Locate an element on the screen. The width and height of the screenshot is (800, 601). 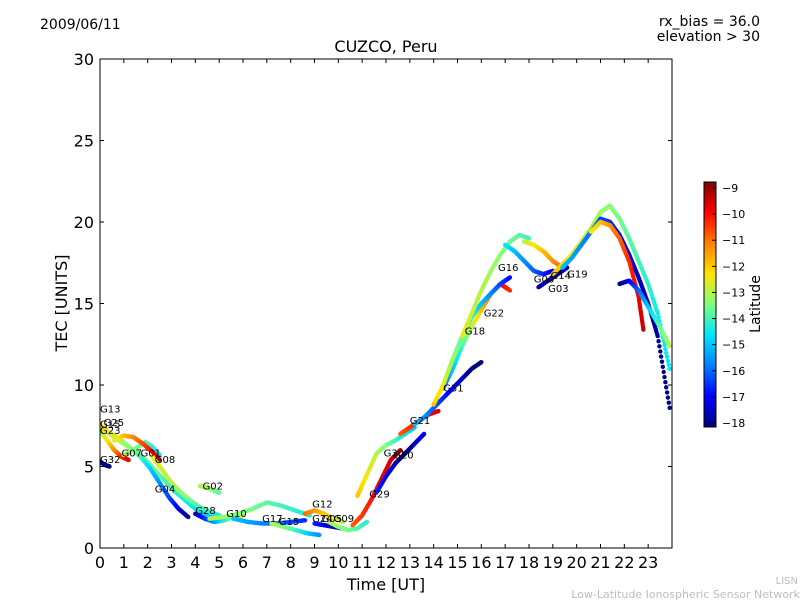
series-G03 is located at coordinates (553, 277).